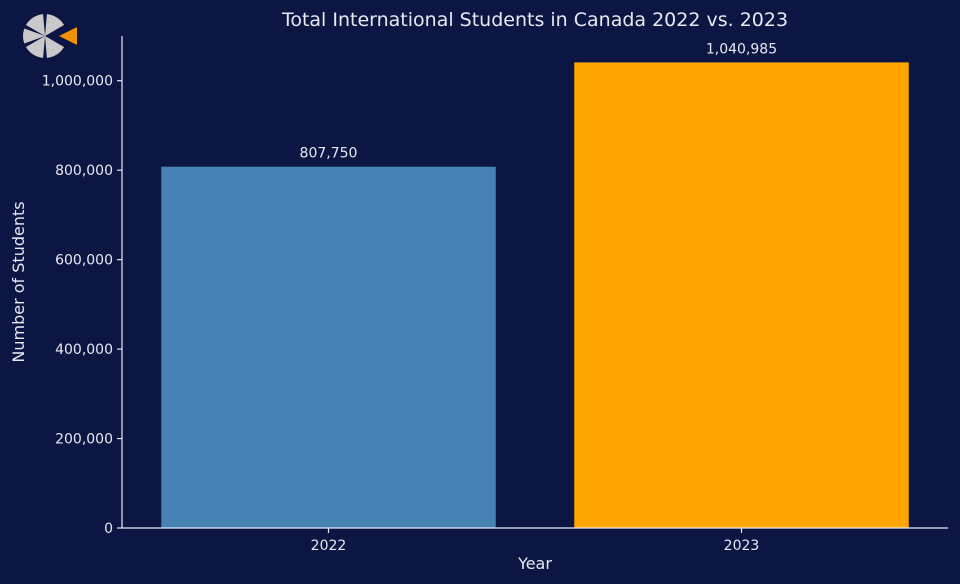 This screenshot has width=960, height=584. I want to click on y-tick-label: 0, so click(108, 529).